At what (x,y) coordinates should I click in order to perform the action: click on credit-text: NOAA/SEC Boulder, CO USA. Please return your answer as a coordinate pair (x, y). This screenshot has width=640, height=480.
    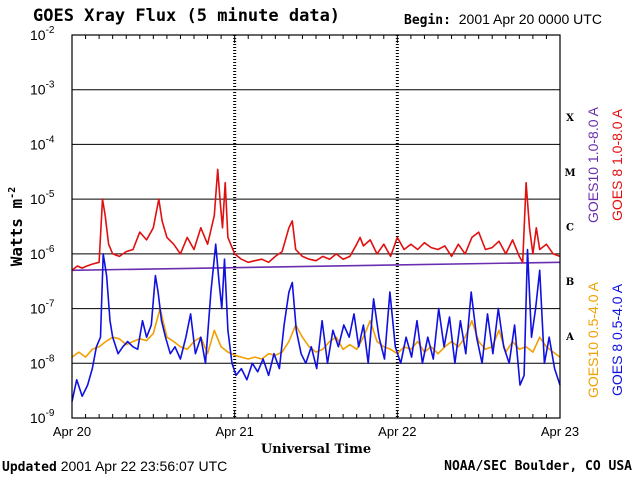
    Looking at the image, I should click on (538, 466).